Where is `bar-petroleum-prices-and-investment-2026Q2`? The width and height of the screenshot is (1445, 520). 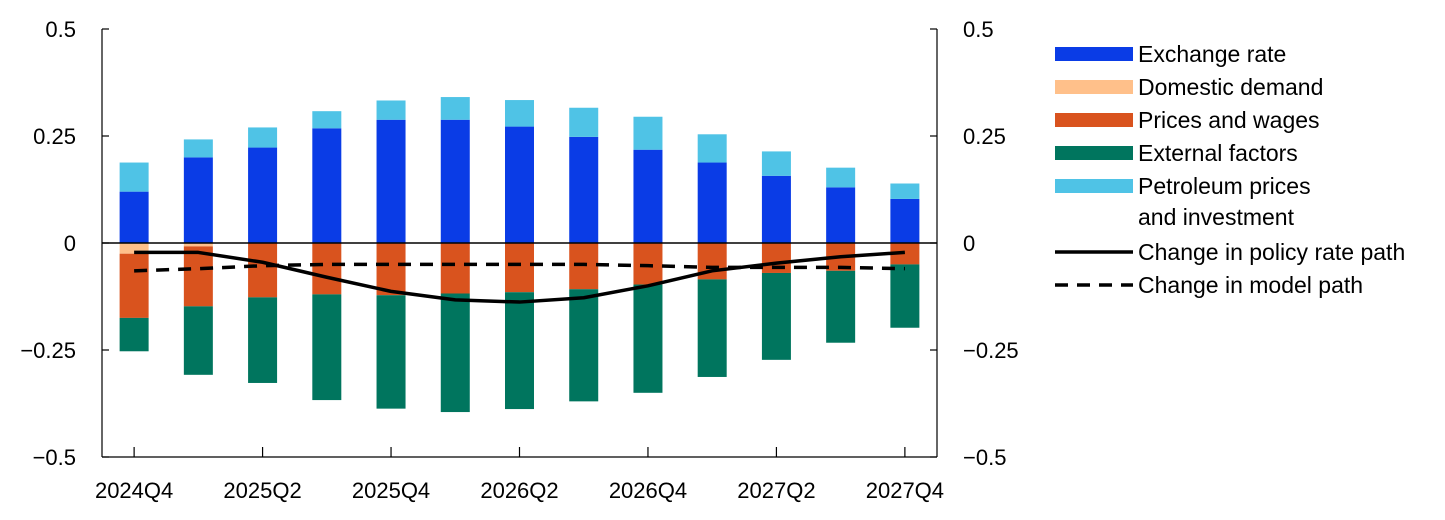
bar-petroleum-prices-and-investment-2026Q2 is located at coordinates (519, 113).